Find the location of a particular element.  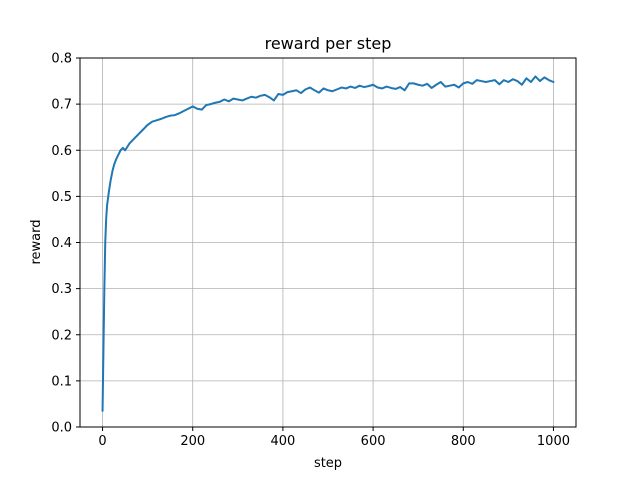

y-axis: 0.0 0.1 0.2 0.3 0.4 0.5 0.6 0.7 0.8 is located at coordinates (65, 244).